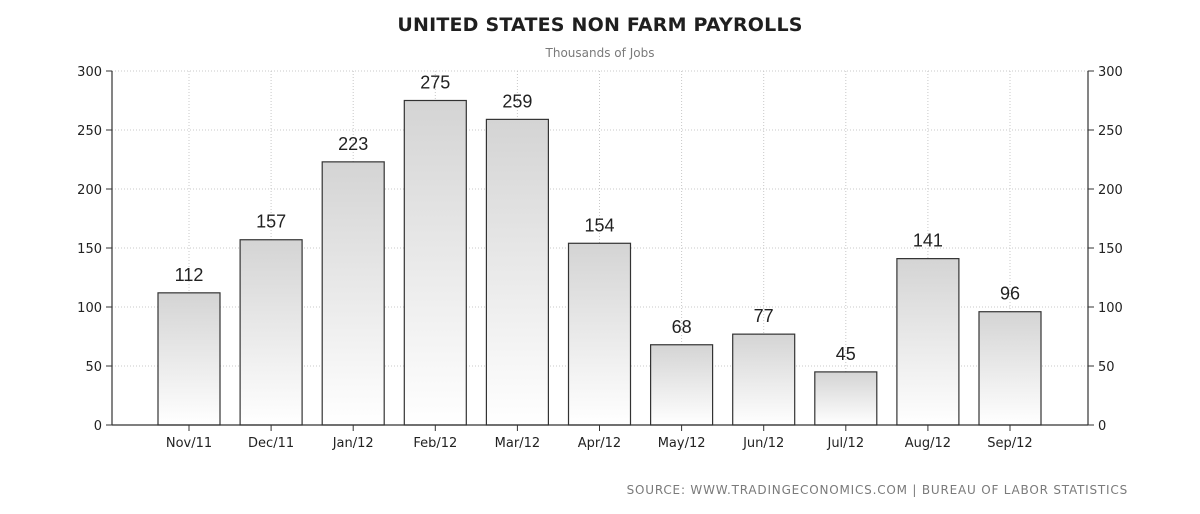 The width and height of the screenshot is (1200, 514). What do you see at coordinates (435, 83) in the screenshot?
I see `data-label: 275` at bounding box center [435, 83].